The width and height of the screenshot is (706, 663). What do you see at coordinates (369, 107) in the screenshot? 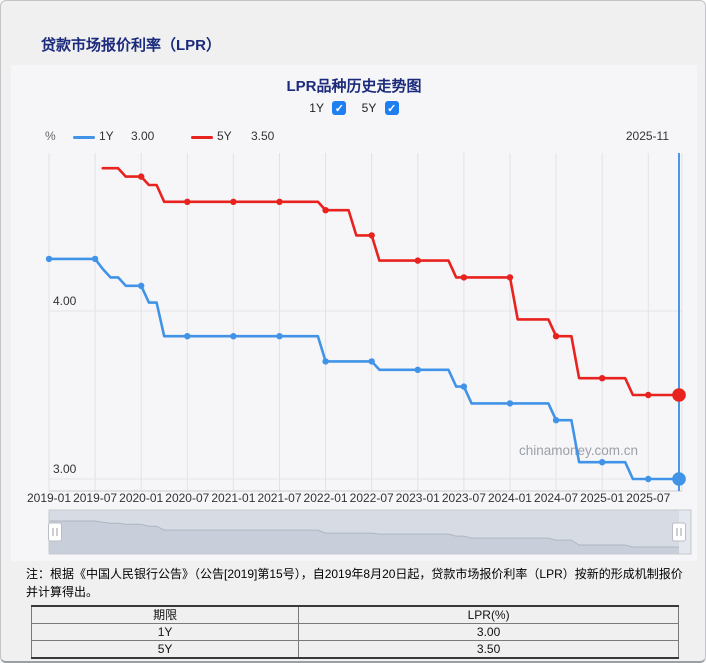
I see `checkbox-label-5y: 5Y` at bounding box center [369, 107].